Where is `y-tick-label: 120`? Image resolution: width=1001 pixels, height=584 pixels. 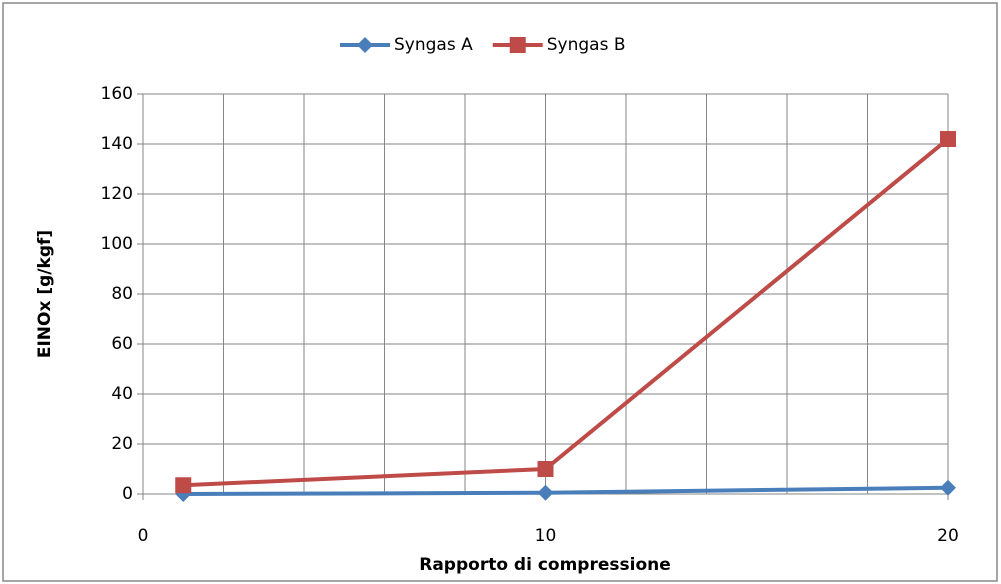
y-tick-label: 120 is located at coordinates (117, 194).